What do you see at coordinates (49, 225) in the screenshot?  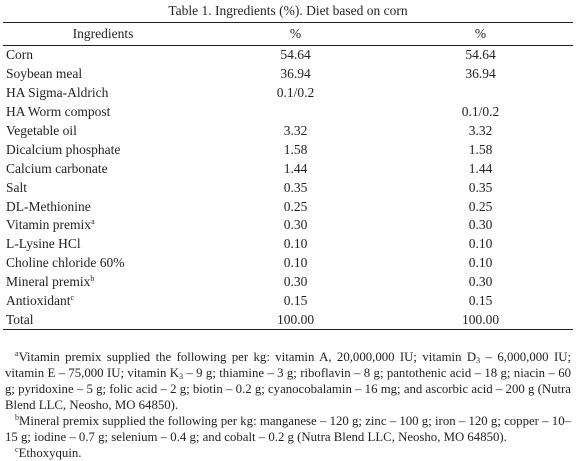 I see `ingredient-name: Vitamin premix` at bounding box center [49, 225].